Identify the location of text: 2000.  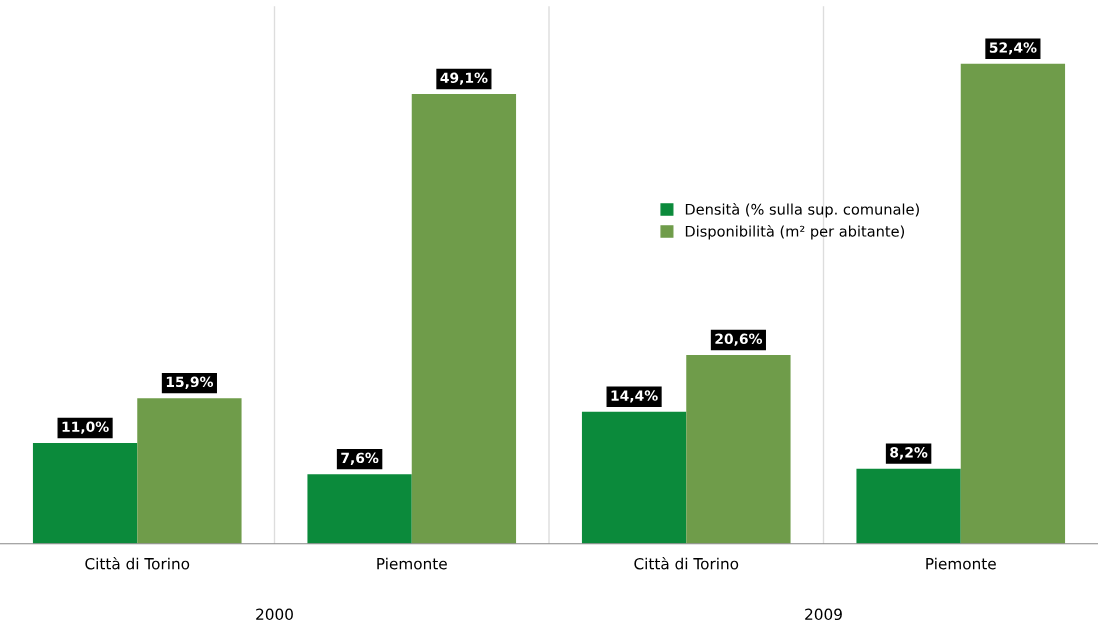
(274, 614).